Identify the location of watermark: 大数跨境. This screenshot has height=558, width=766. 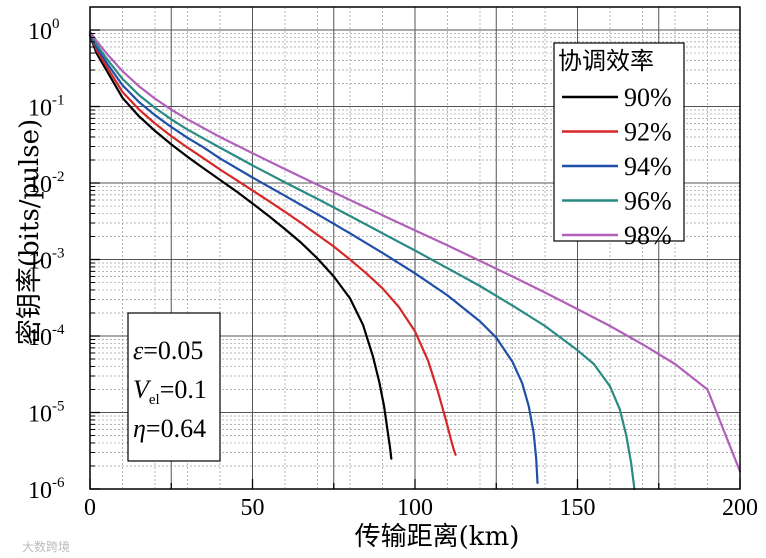
(46, 546).